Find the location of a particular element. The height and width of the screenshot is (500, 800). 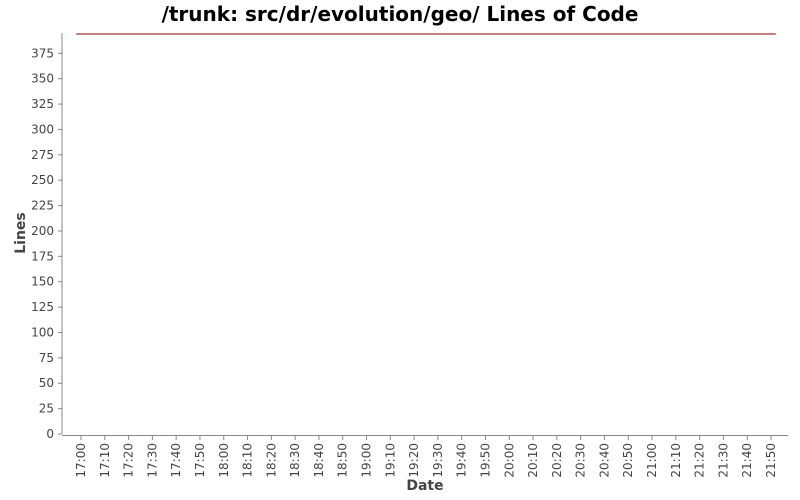

x-tick-label: 20:00 is located at coordinates (509, 460).